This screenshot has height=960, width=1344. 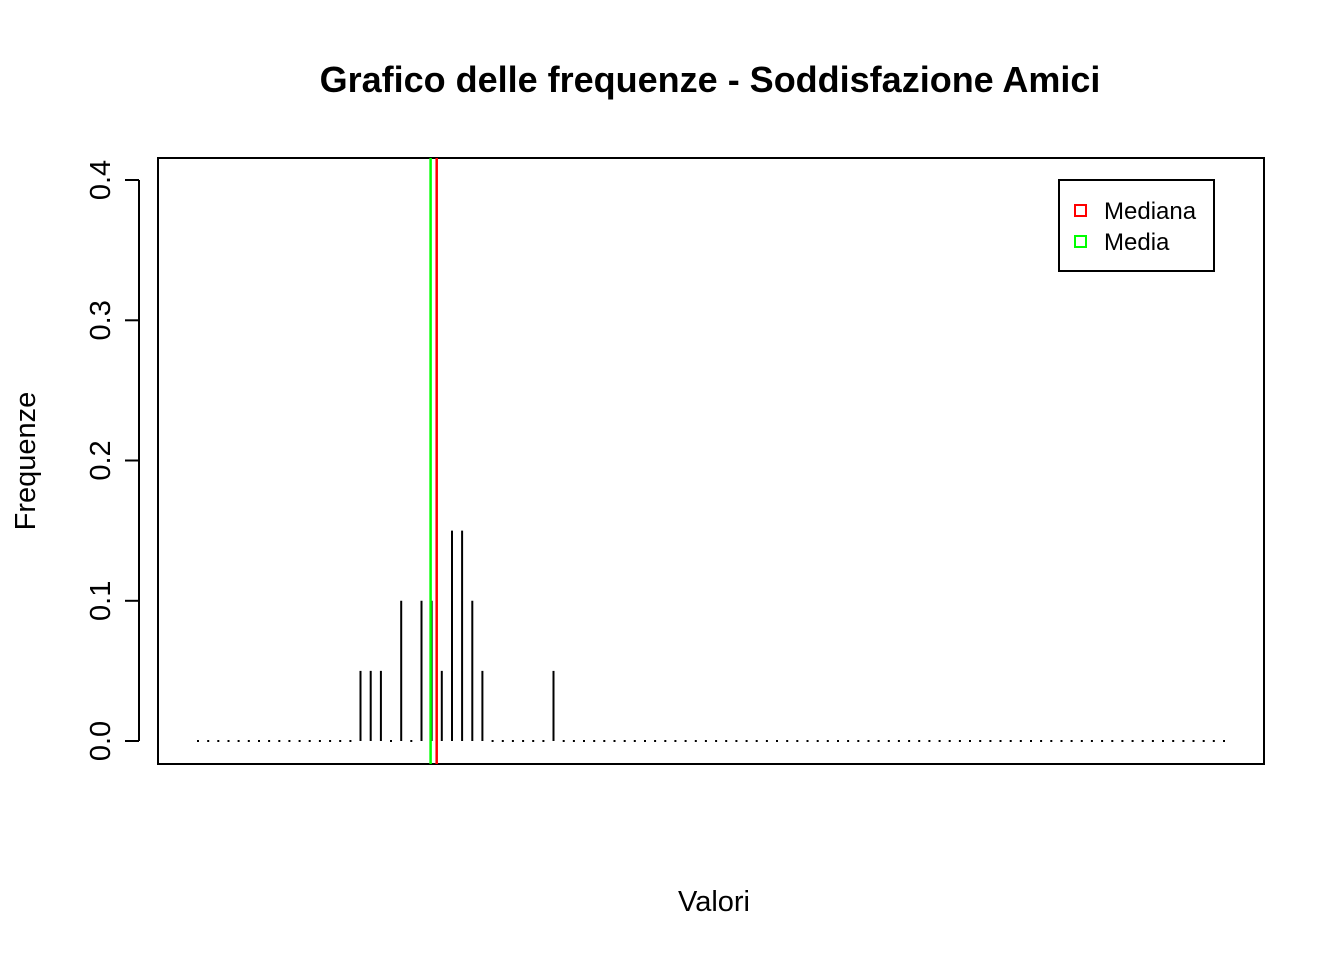 What do you see at coordinates (101, 741) in the screenshot?
I see `y-tick-label: 0.0` at bounding box center [101, 741].